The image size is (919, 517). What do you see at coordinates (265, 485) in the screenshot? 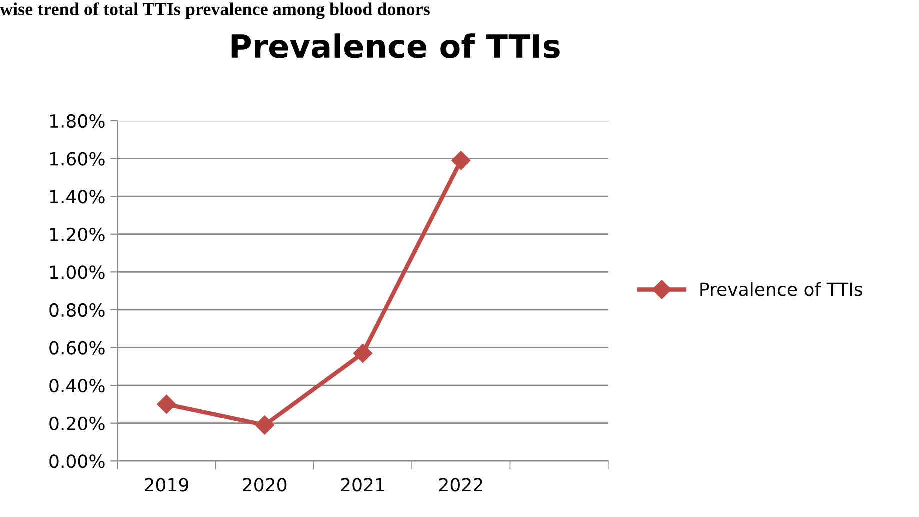
I see `x-tick-label: 2020` at bounding box center [265, 485].